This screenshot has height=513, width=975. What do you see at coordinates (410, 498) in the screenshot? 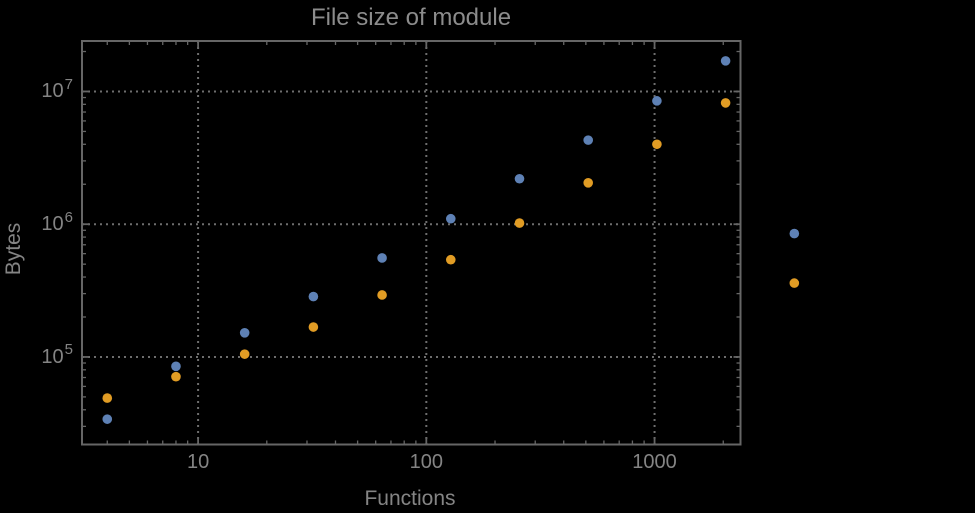
I see `x-axis-label: Functions` at bounding box center [410, 498].